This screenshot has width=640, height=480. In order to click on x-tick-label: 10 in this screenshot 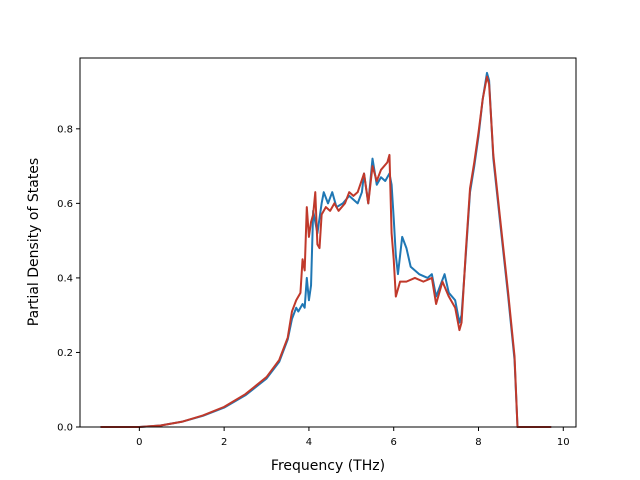, I will do `click(563, 442)`.